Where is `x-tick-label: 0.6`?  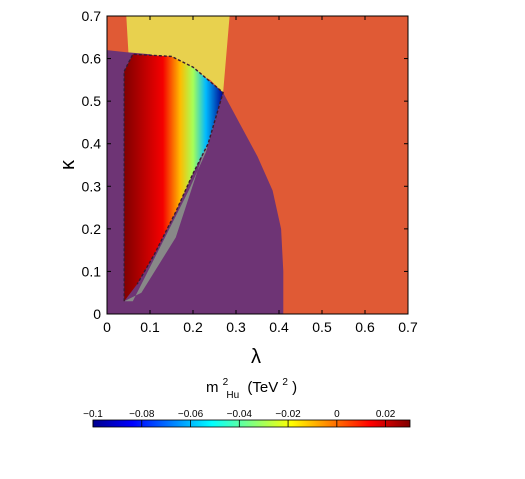
x-tick-label: 0.6 is located at coordinates (365, 327).